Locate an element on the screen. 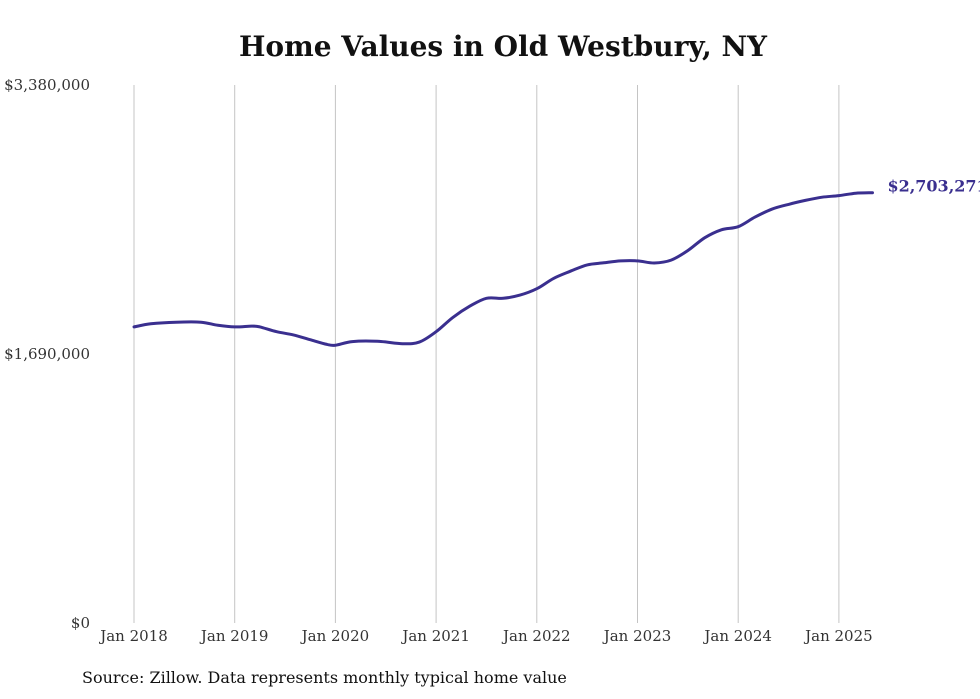 The image size is (980, 699). y-axis-labels: $0 $1,690,000 $3,380,000 is located at coordinates (47, 354).